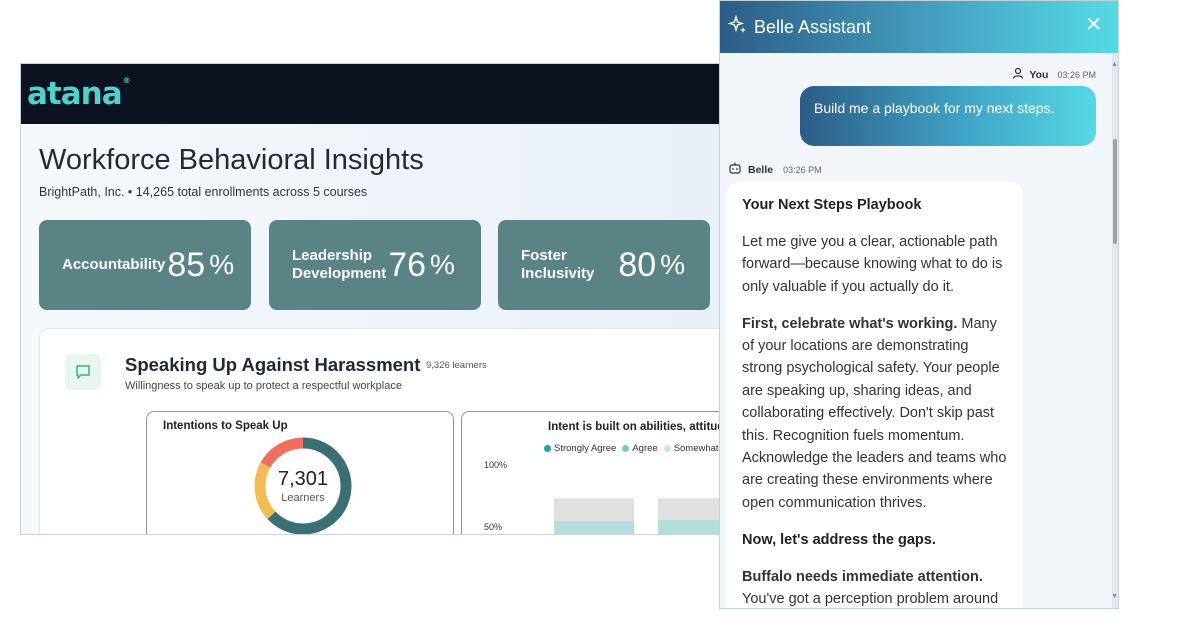 Image resolution: width=1200 pixels, height=627 pixels. Describe the element at coordinates (802, 169) in the screenshot. I see `bot-timestamp: 03:26 PM` at that location.